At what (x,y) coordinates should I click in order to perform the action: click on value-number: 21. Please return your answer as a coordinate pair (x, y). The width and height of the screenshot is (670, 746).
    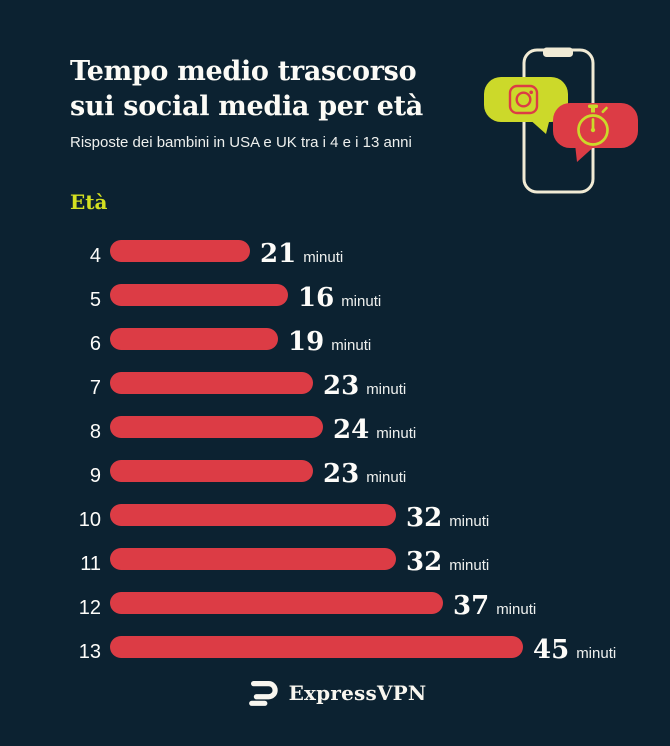
    Looking at the image, I should click on (278, 254).